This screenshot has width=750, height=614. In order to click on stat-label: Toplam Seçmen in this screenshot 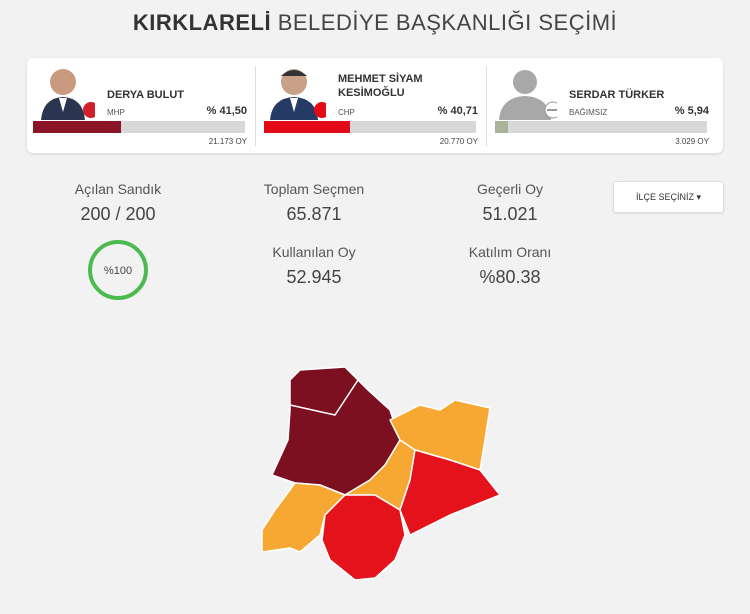, I will do `click(314, 189)`.